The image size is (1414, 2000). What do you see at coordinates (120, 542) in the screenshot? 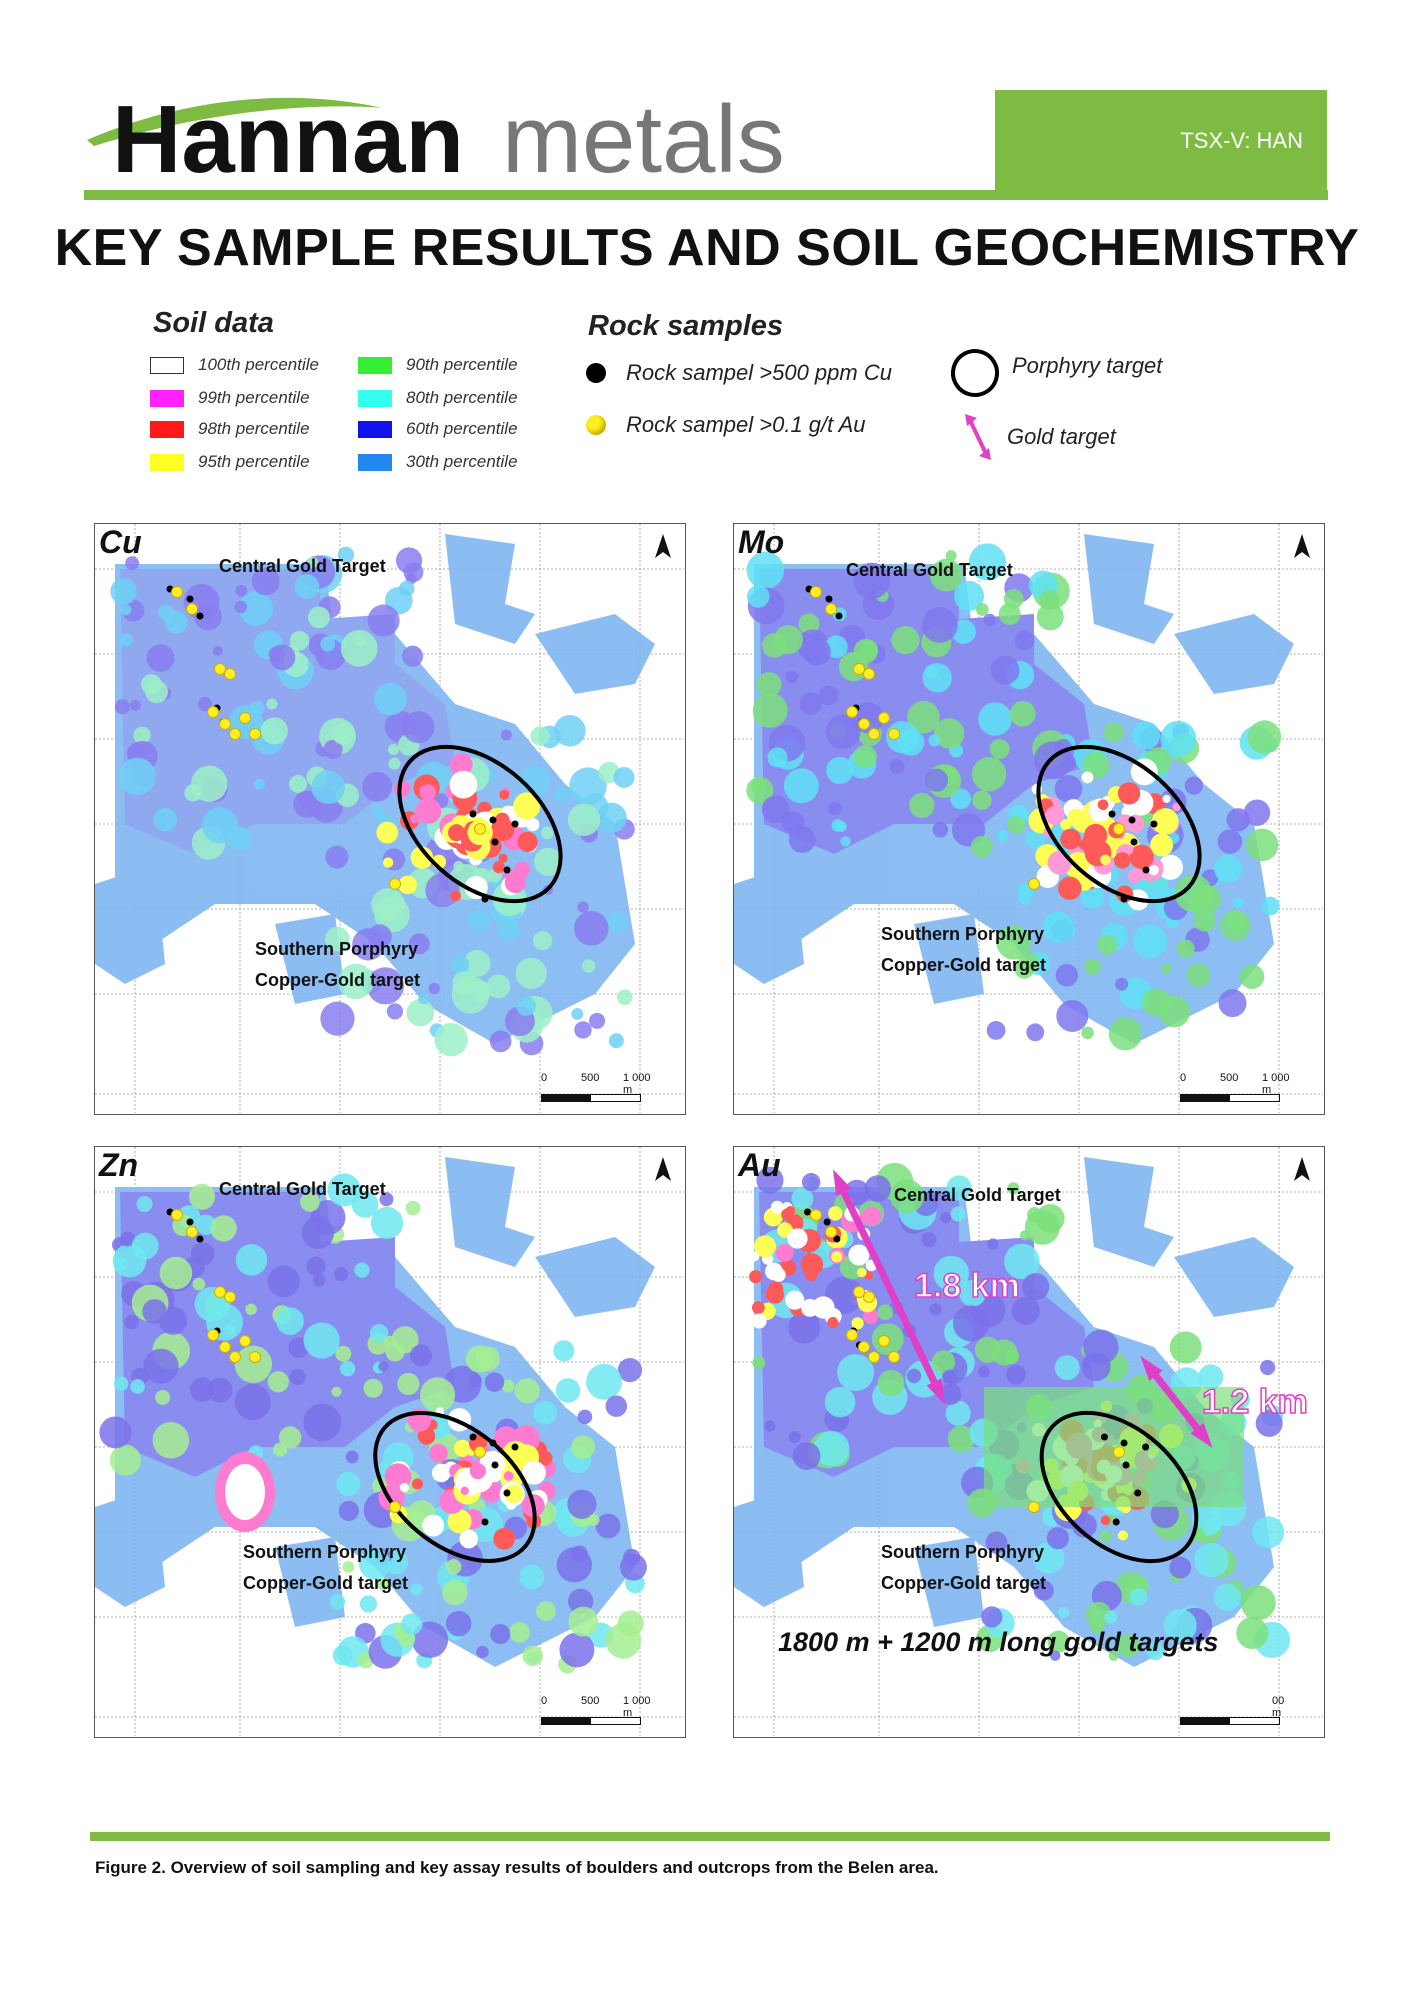
I see `panel-element-label: Cu` at bounding box center [120, 542].